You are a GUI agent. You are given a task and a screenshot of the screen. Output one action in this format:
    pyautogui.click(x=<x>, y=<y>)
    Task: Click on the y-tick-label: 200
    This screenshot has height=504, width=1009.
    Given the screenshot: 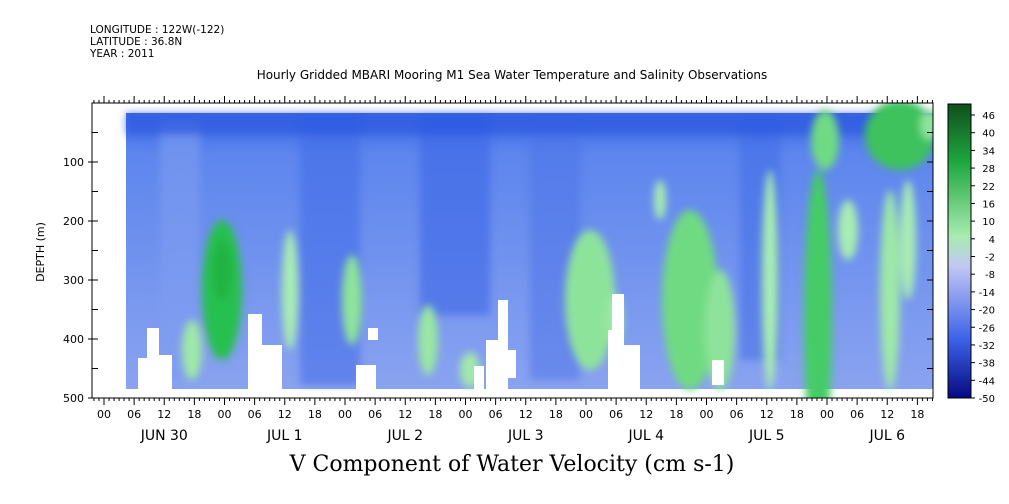 What is the action you would take?
    pyautogui.click(x=73, y=221)
    